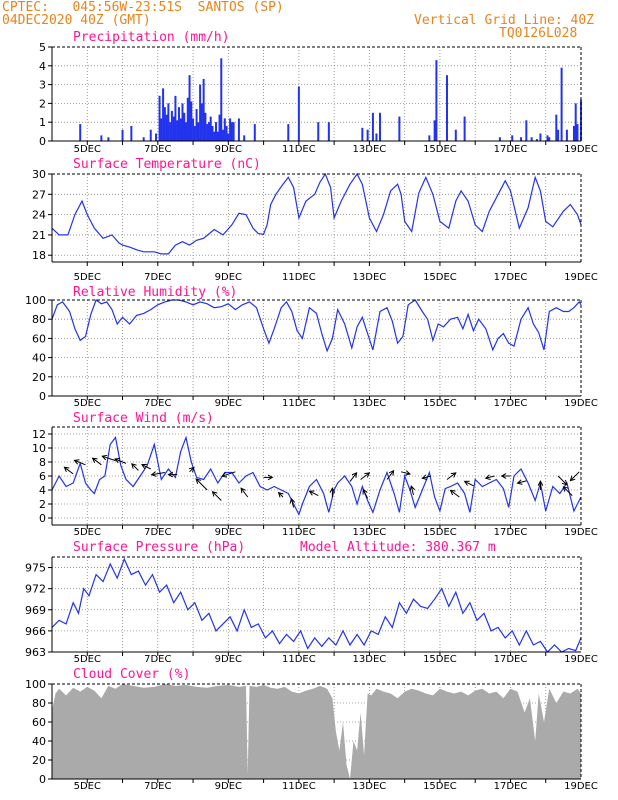 The image size is (618, 800). What do you see at coordinates (87, 277) in the screenshot?
I see `x-tick-label: 5DEC` at bounding box center [87, 277].